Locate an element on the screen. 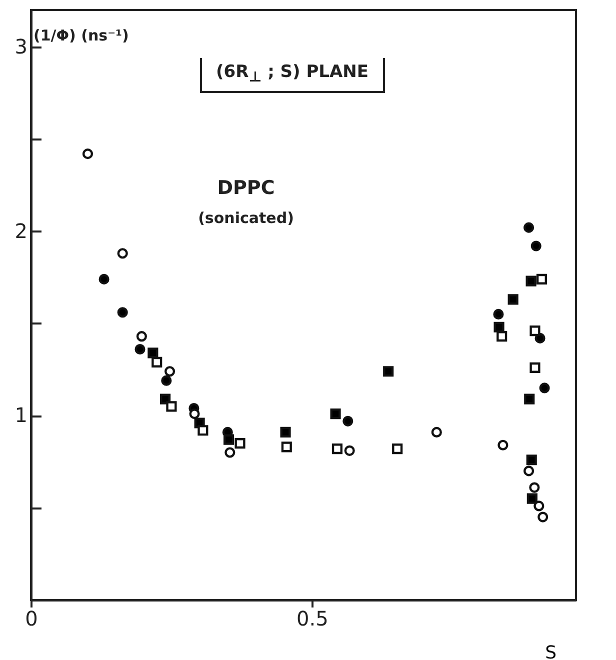 The image size is (616, 660). x-tick-label: 0 is located at coordinates (31, 618).